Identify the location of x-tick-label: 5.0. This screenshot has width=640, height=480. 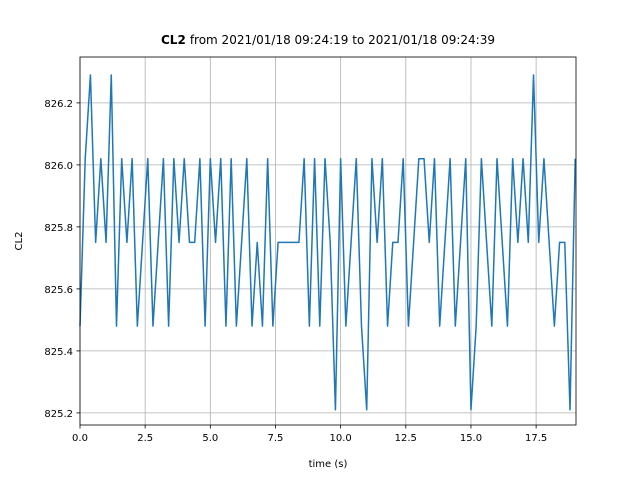
(210, 438).